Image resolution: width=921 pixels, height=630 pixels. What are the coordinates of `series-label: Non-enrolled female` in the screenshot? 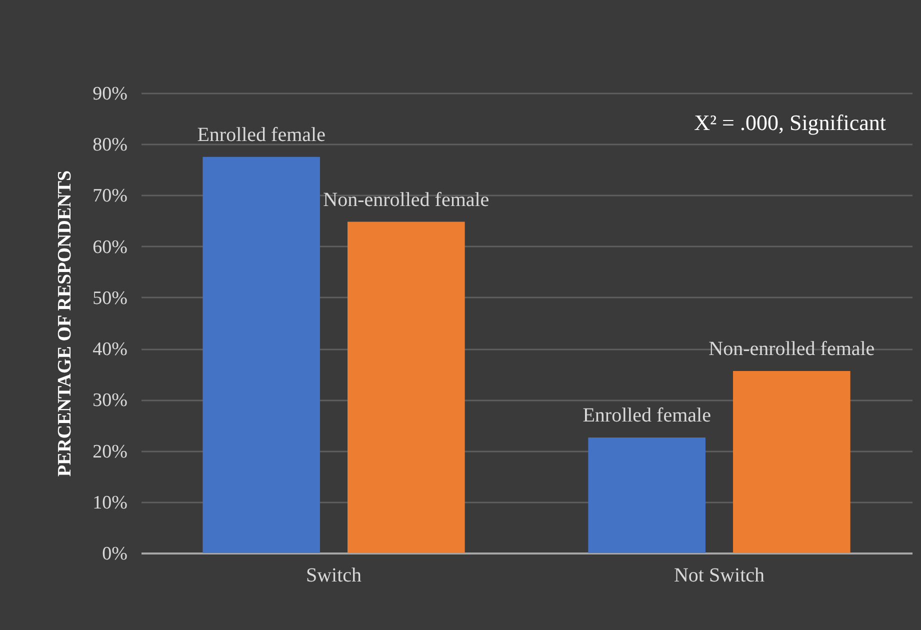 It's located at (406, 199).